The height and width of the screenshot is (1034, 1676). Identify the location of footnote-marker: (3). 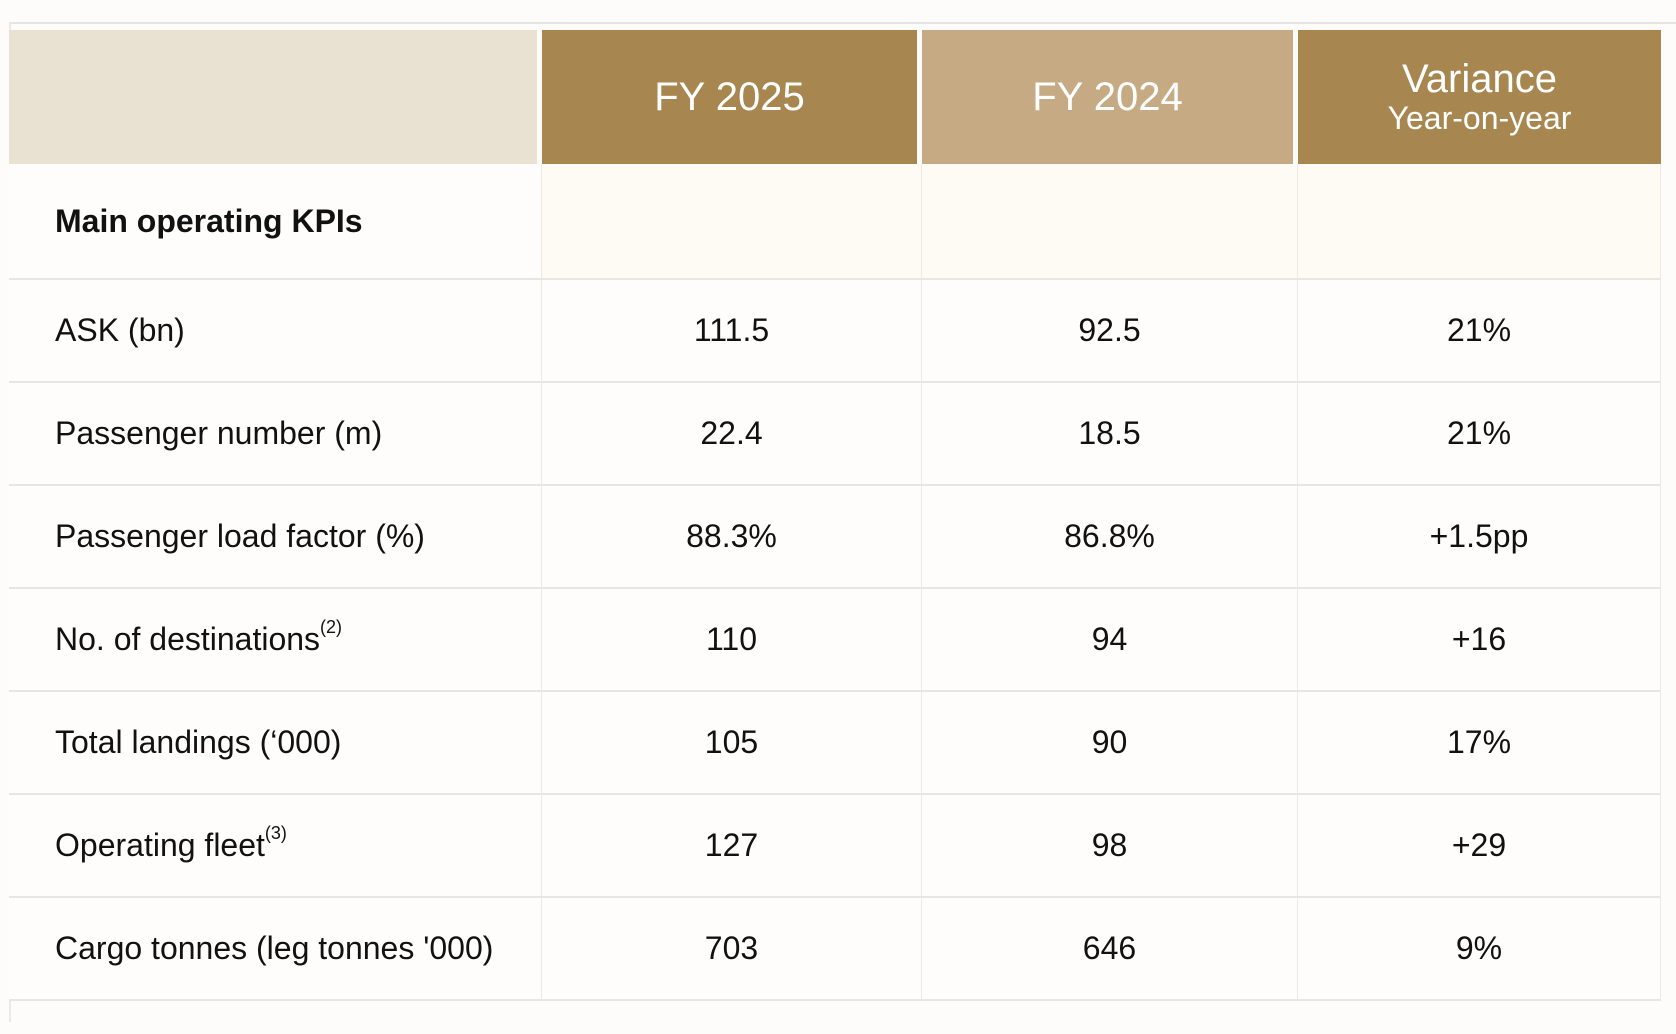
(275, 833).